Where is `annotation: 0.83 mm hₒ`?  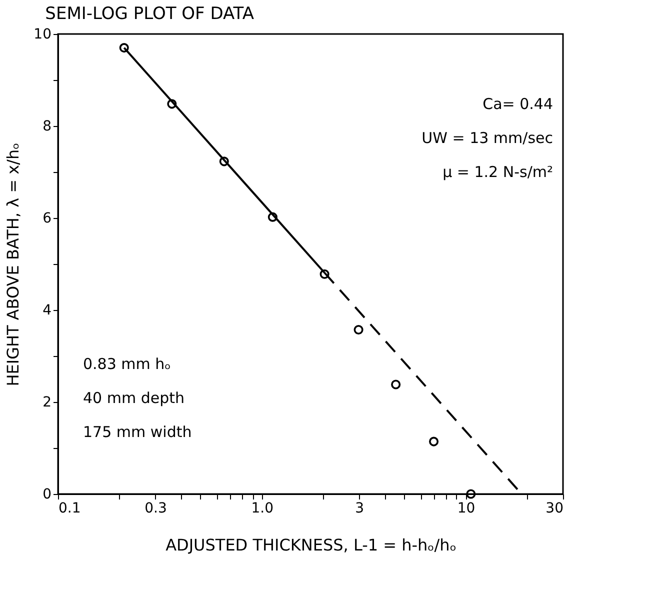 annotation: 0.83 mm hₒ is located at coordinates (127, 364).